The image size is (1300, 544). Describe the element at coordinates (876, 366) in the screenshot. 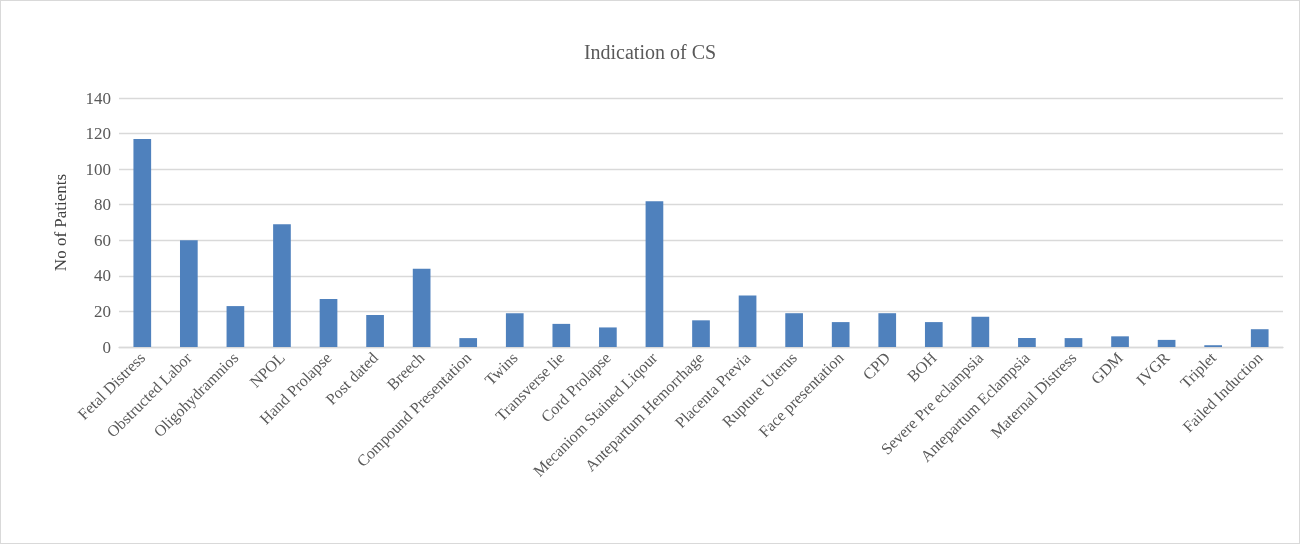

I see `x-tick-label: CPD` at that location.